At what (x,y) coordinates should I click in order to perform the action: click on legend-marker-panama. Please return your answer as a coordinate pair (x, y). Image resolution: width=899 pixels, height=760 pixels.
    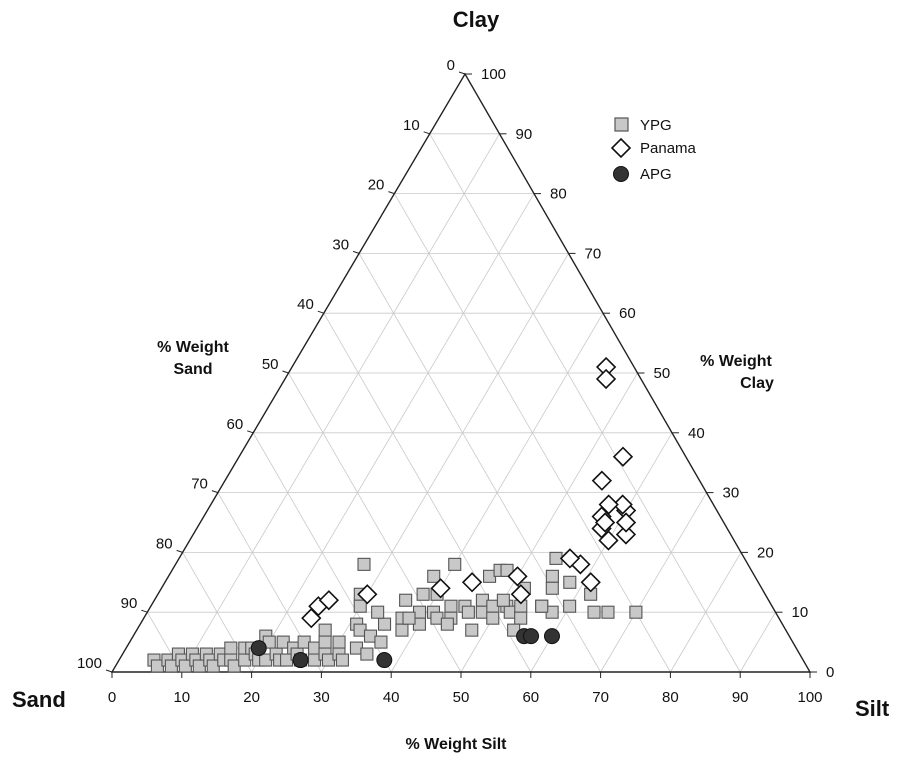
    Looking at the image, I should click on (621, 148).